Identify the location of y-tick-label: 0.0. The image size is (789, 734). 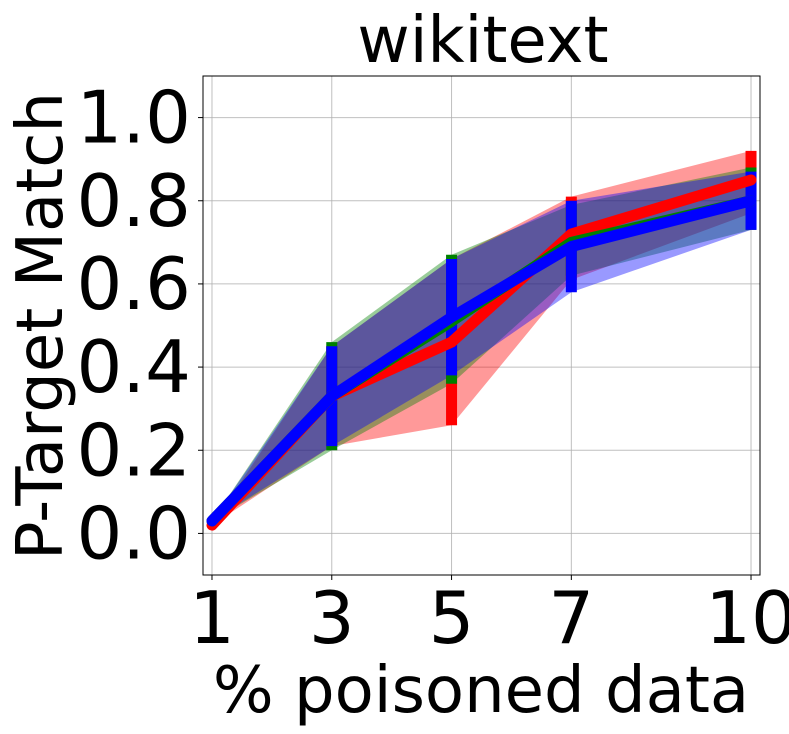
(133, 533).